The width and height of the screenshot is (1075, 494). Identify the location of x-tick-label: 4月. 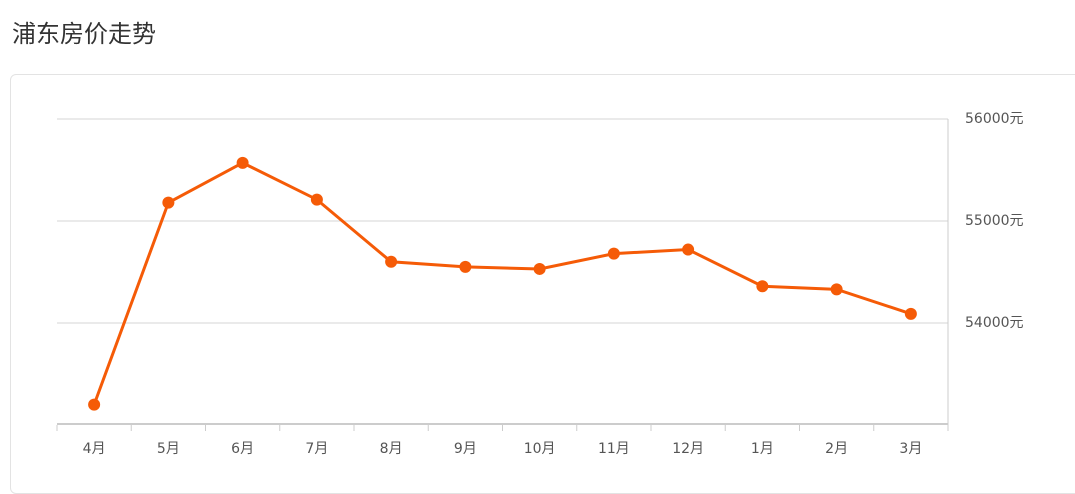
(94, 449).